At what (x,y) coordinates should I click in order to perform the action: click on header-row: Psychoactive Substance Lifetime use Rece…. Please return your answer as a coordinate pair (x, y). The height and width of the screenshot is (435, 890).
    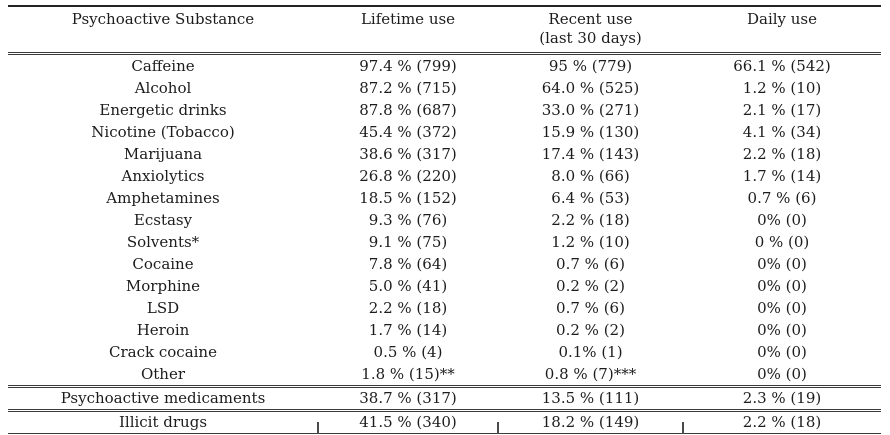
    Looking at the image, I should click on (444, 30).